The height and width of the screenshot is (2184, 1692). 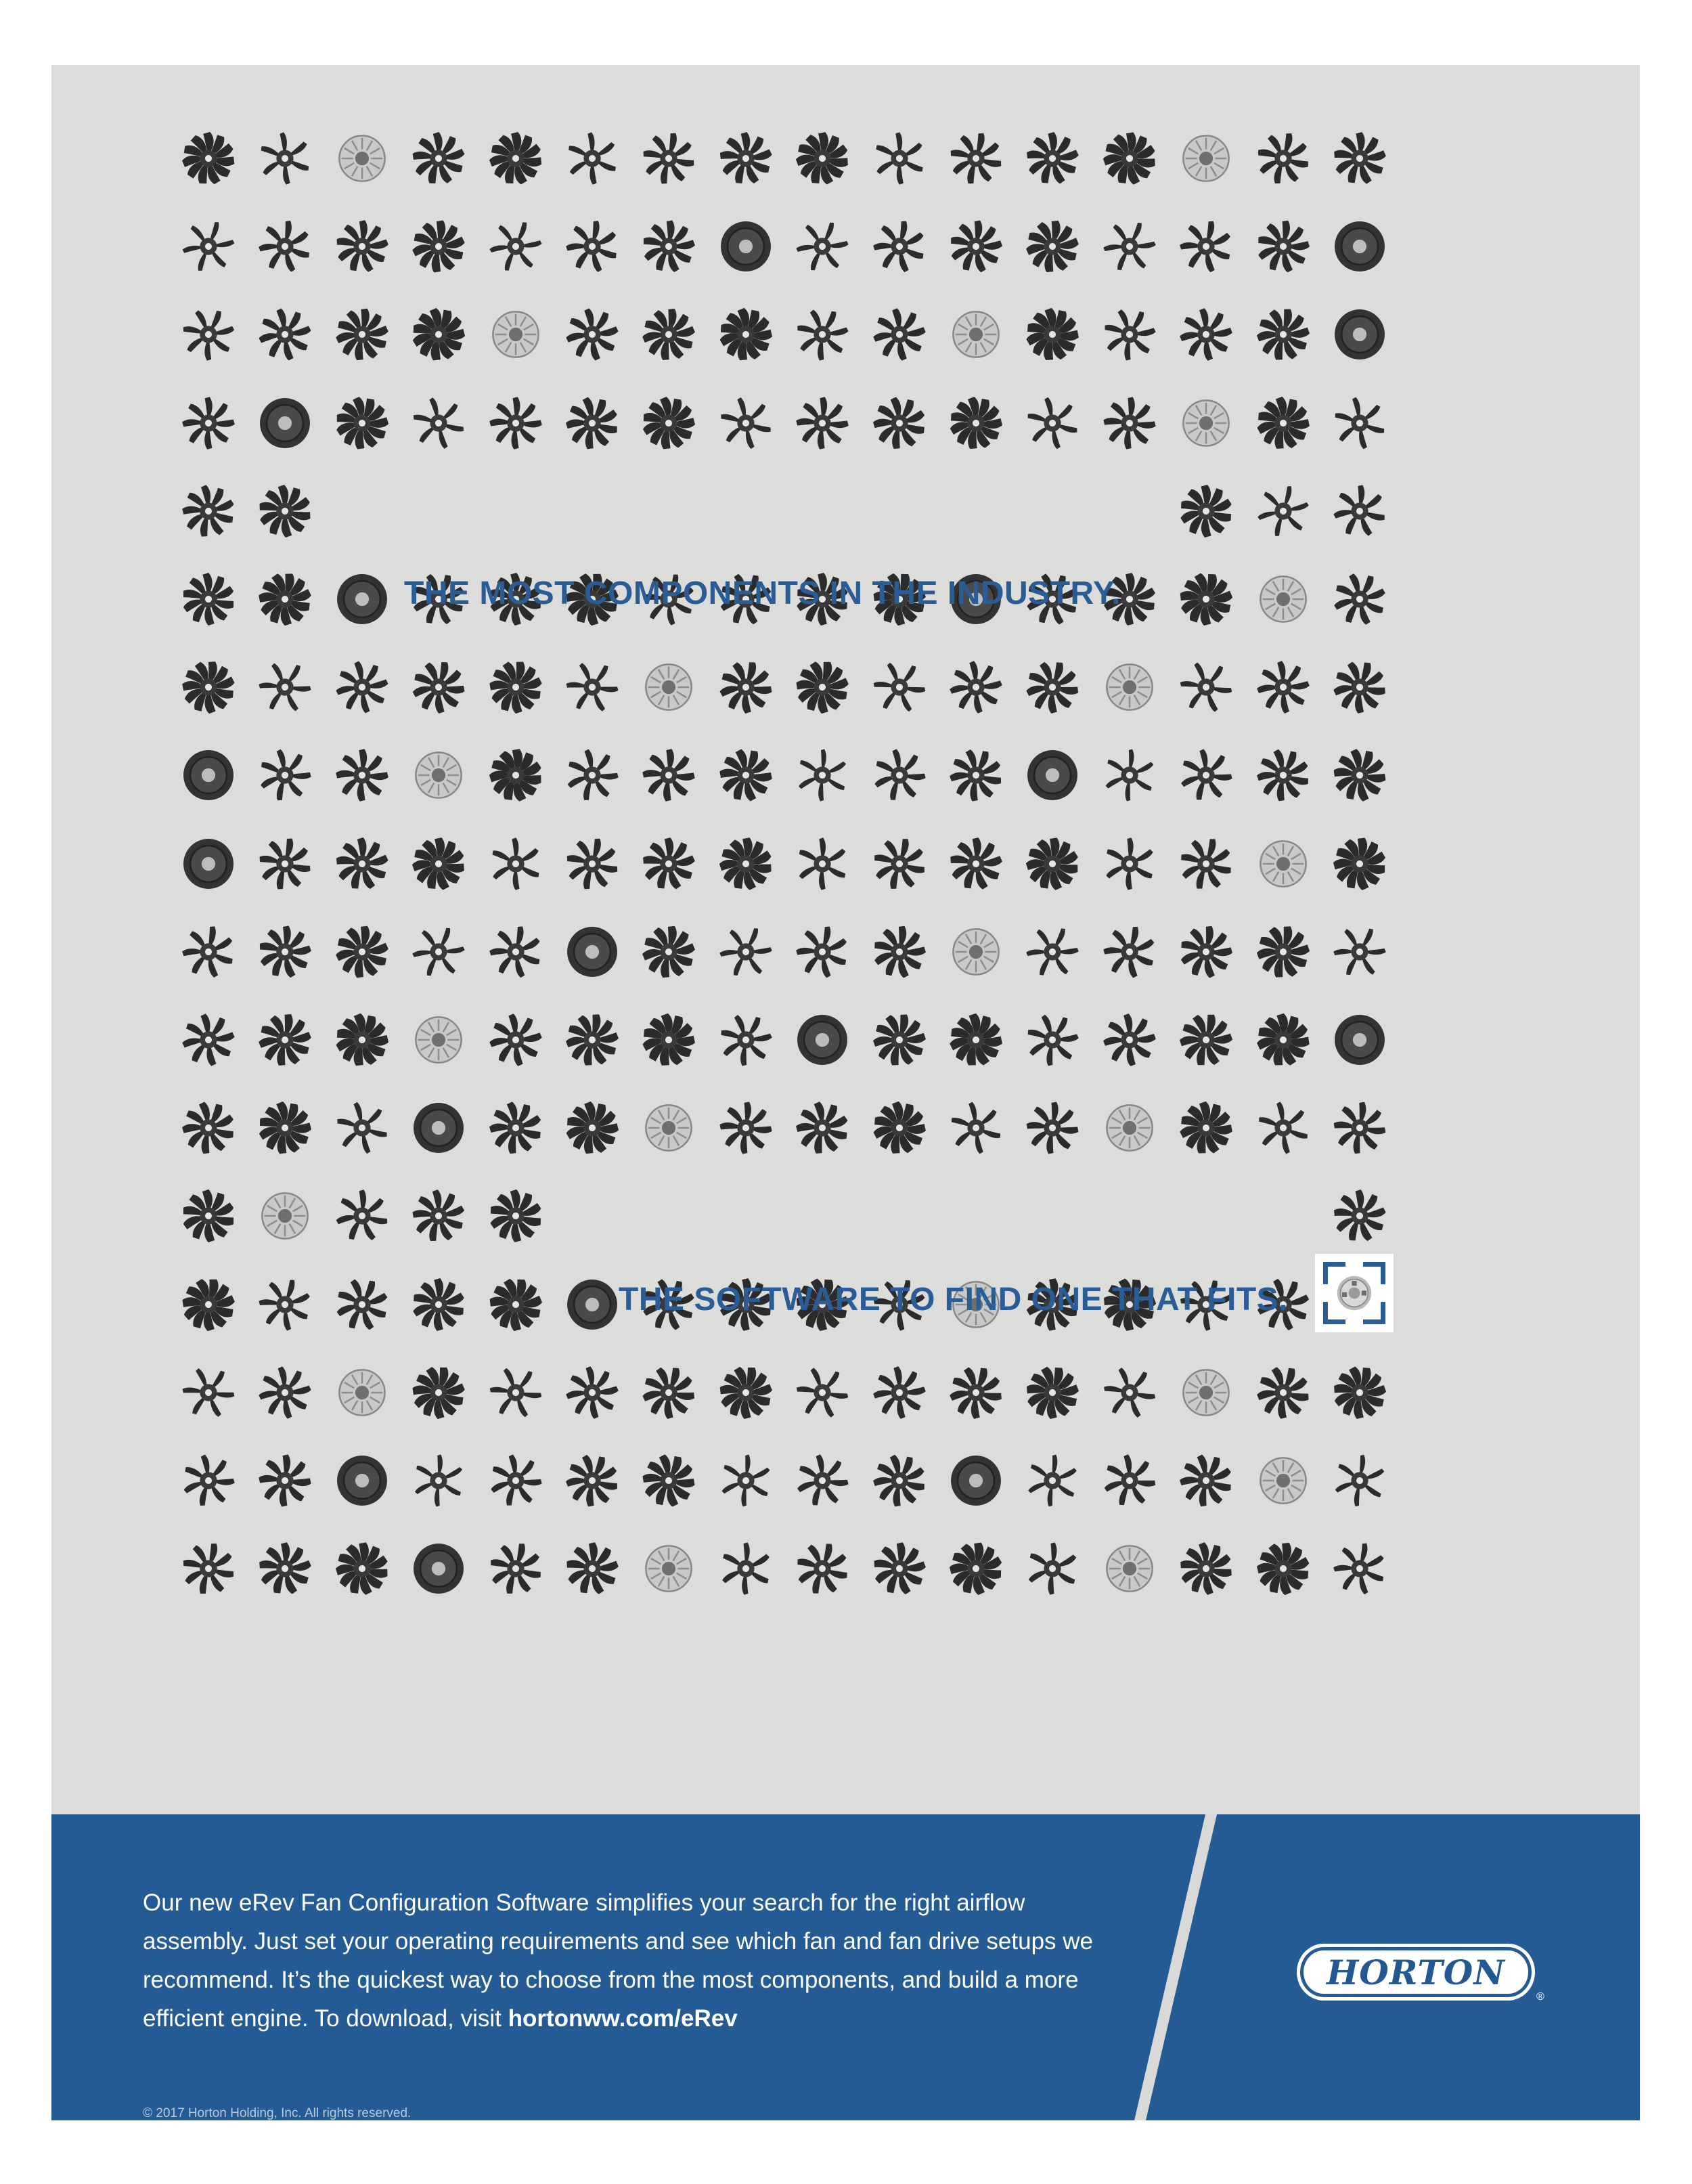 I want to click on horton-logo: HORTON ®, so click(x=1423, y=1976).